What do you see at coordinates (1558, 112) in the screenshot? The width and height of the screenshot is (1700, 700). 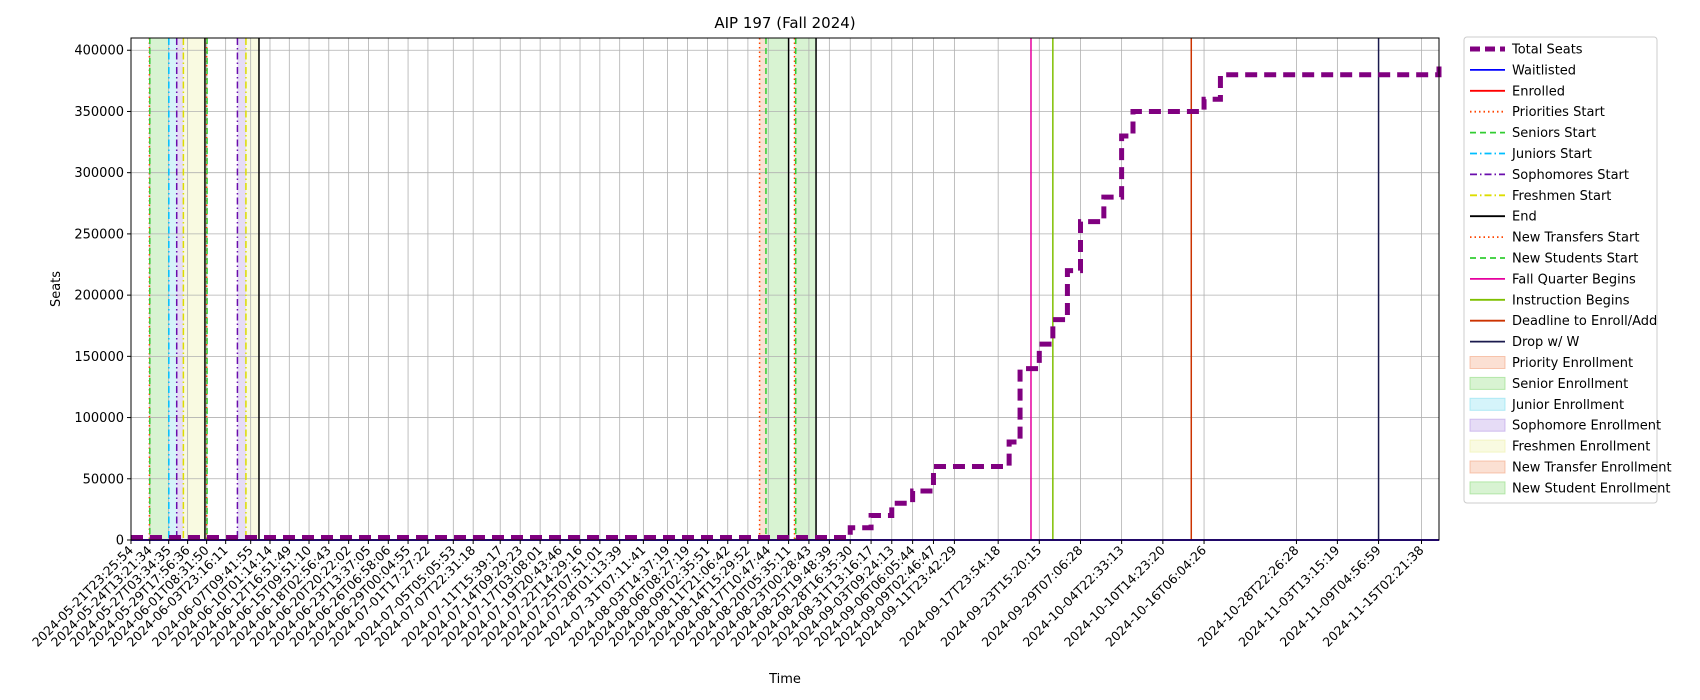 I see `legend-label-priorities-start: Priorities Start` at bounding box center [1558, 112].